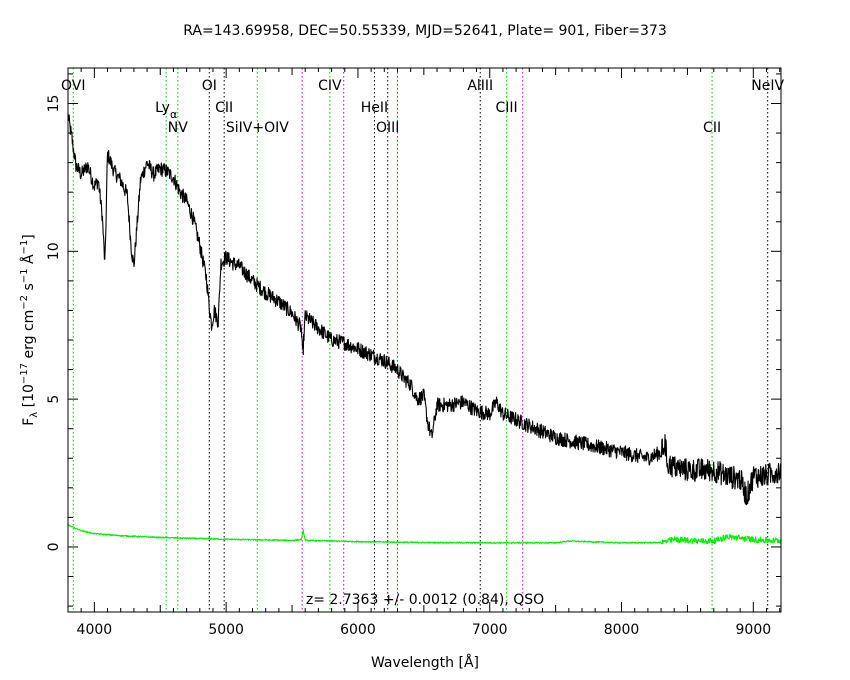  Describe the element at coordinates (54, 546) in the screenshot. I see `y-tick-label: 0` at that location.